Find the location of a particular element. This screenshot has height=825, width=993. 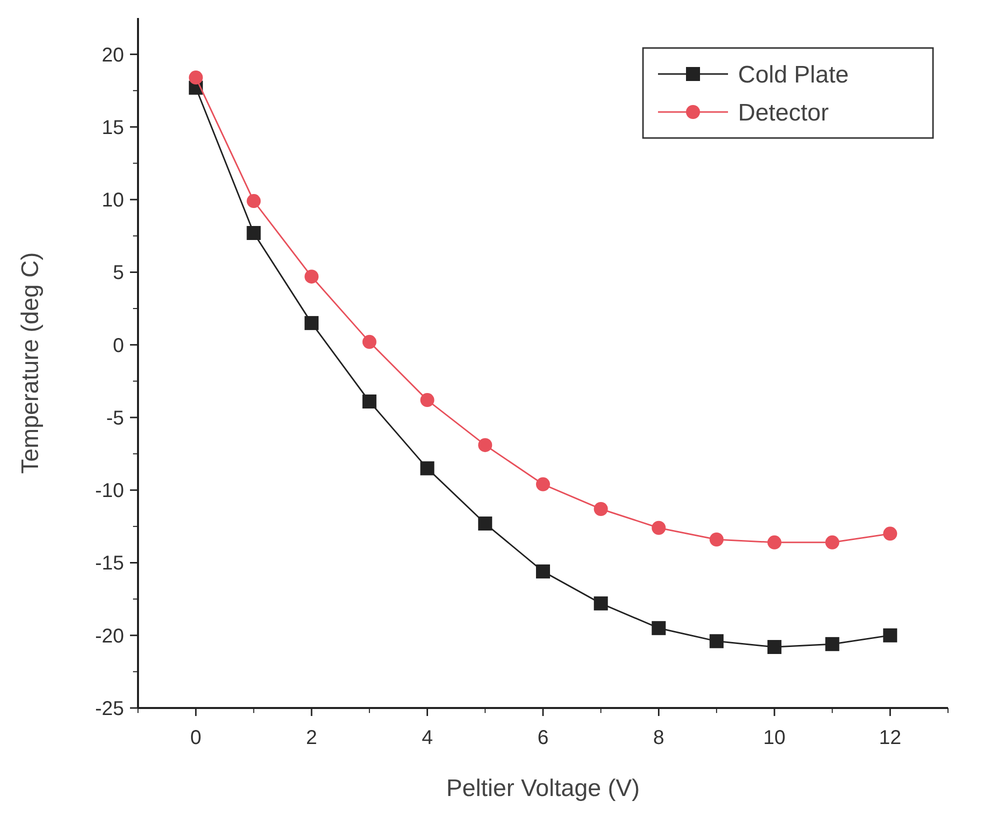

x-tick-label: 8 is located at coordinates (658, 738).